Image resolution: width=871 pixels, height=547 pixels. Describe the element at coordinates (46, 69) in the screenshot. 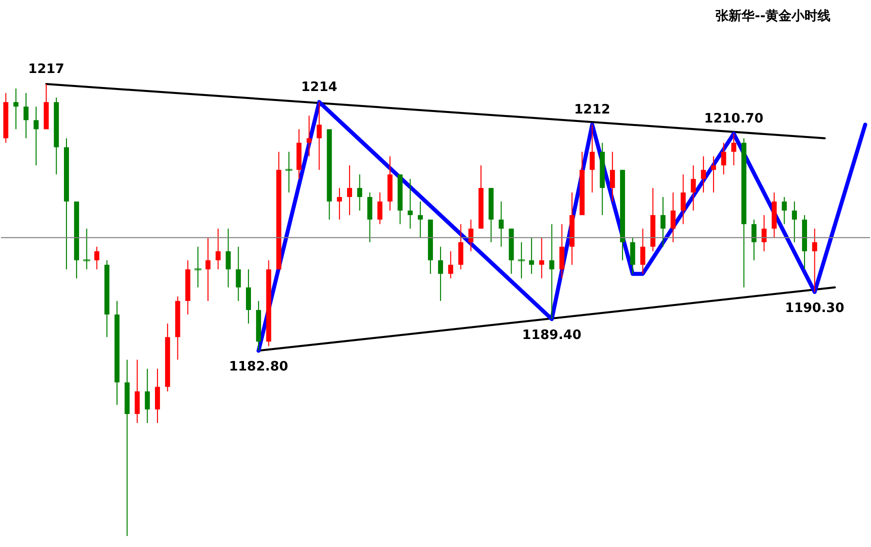

I see `annotation: 1217` at that location.